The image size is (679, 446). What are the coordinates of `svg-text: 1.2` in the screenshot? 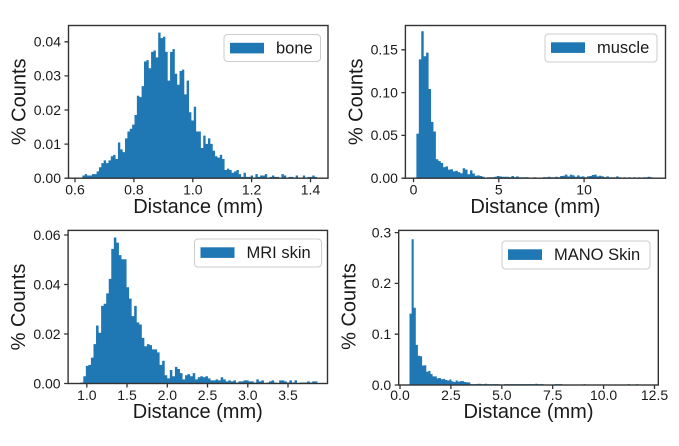 It's located at (252, 190).